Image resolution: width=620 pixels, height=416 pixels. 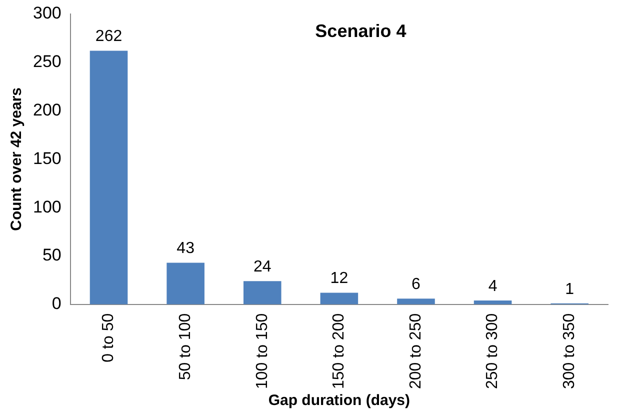 What do you see at coordinates (262, 267) in the screenshot?
I see `data-label: 24` at bounding box center [262, 267].